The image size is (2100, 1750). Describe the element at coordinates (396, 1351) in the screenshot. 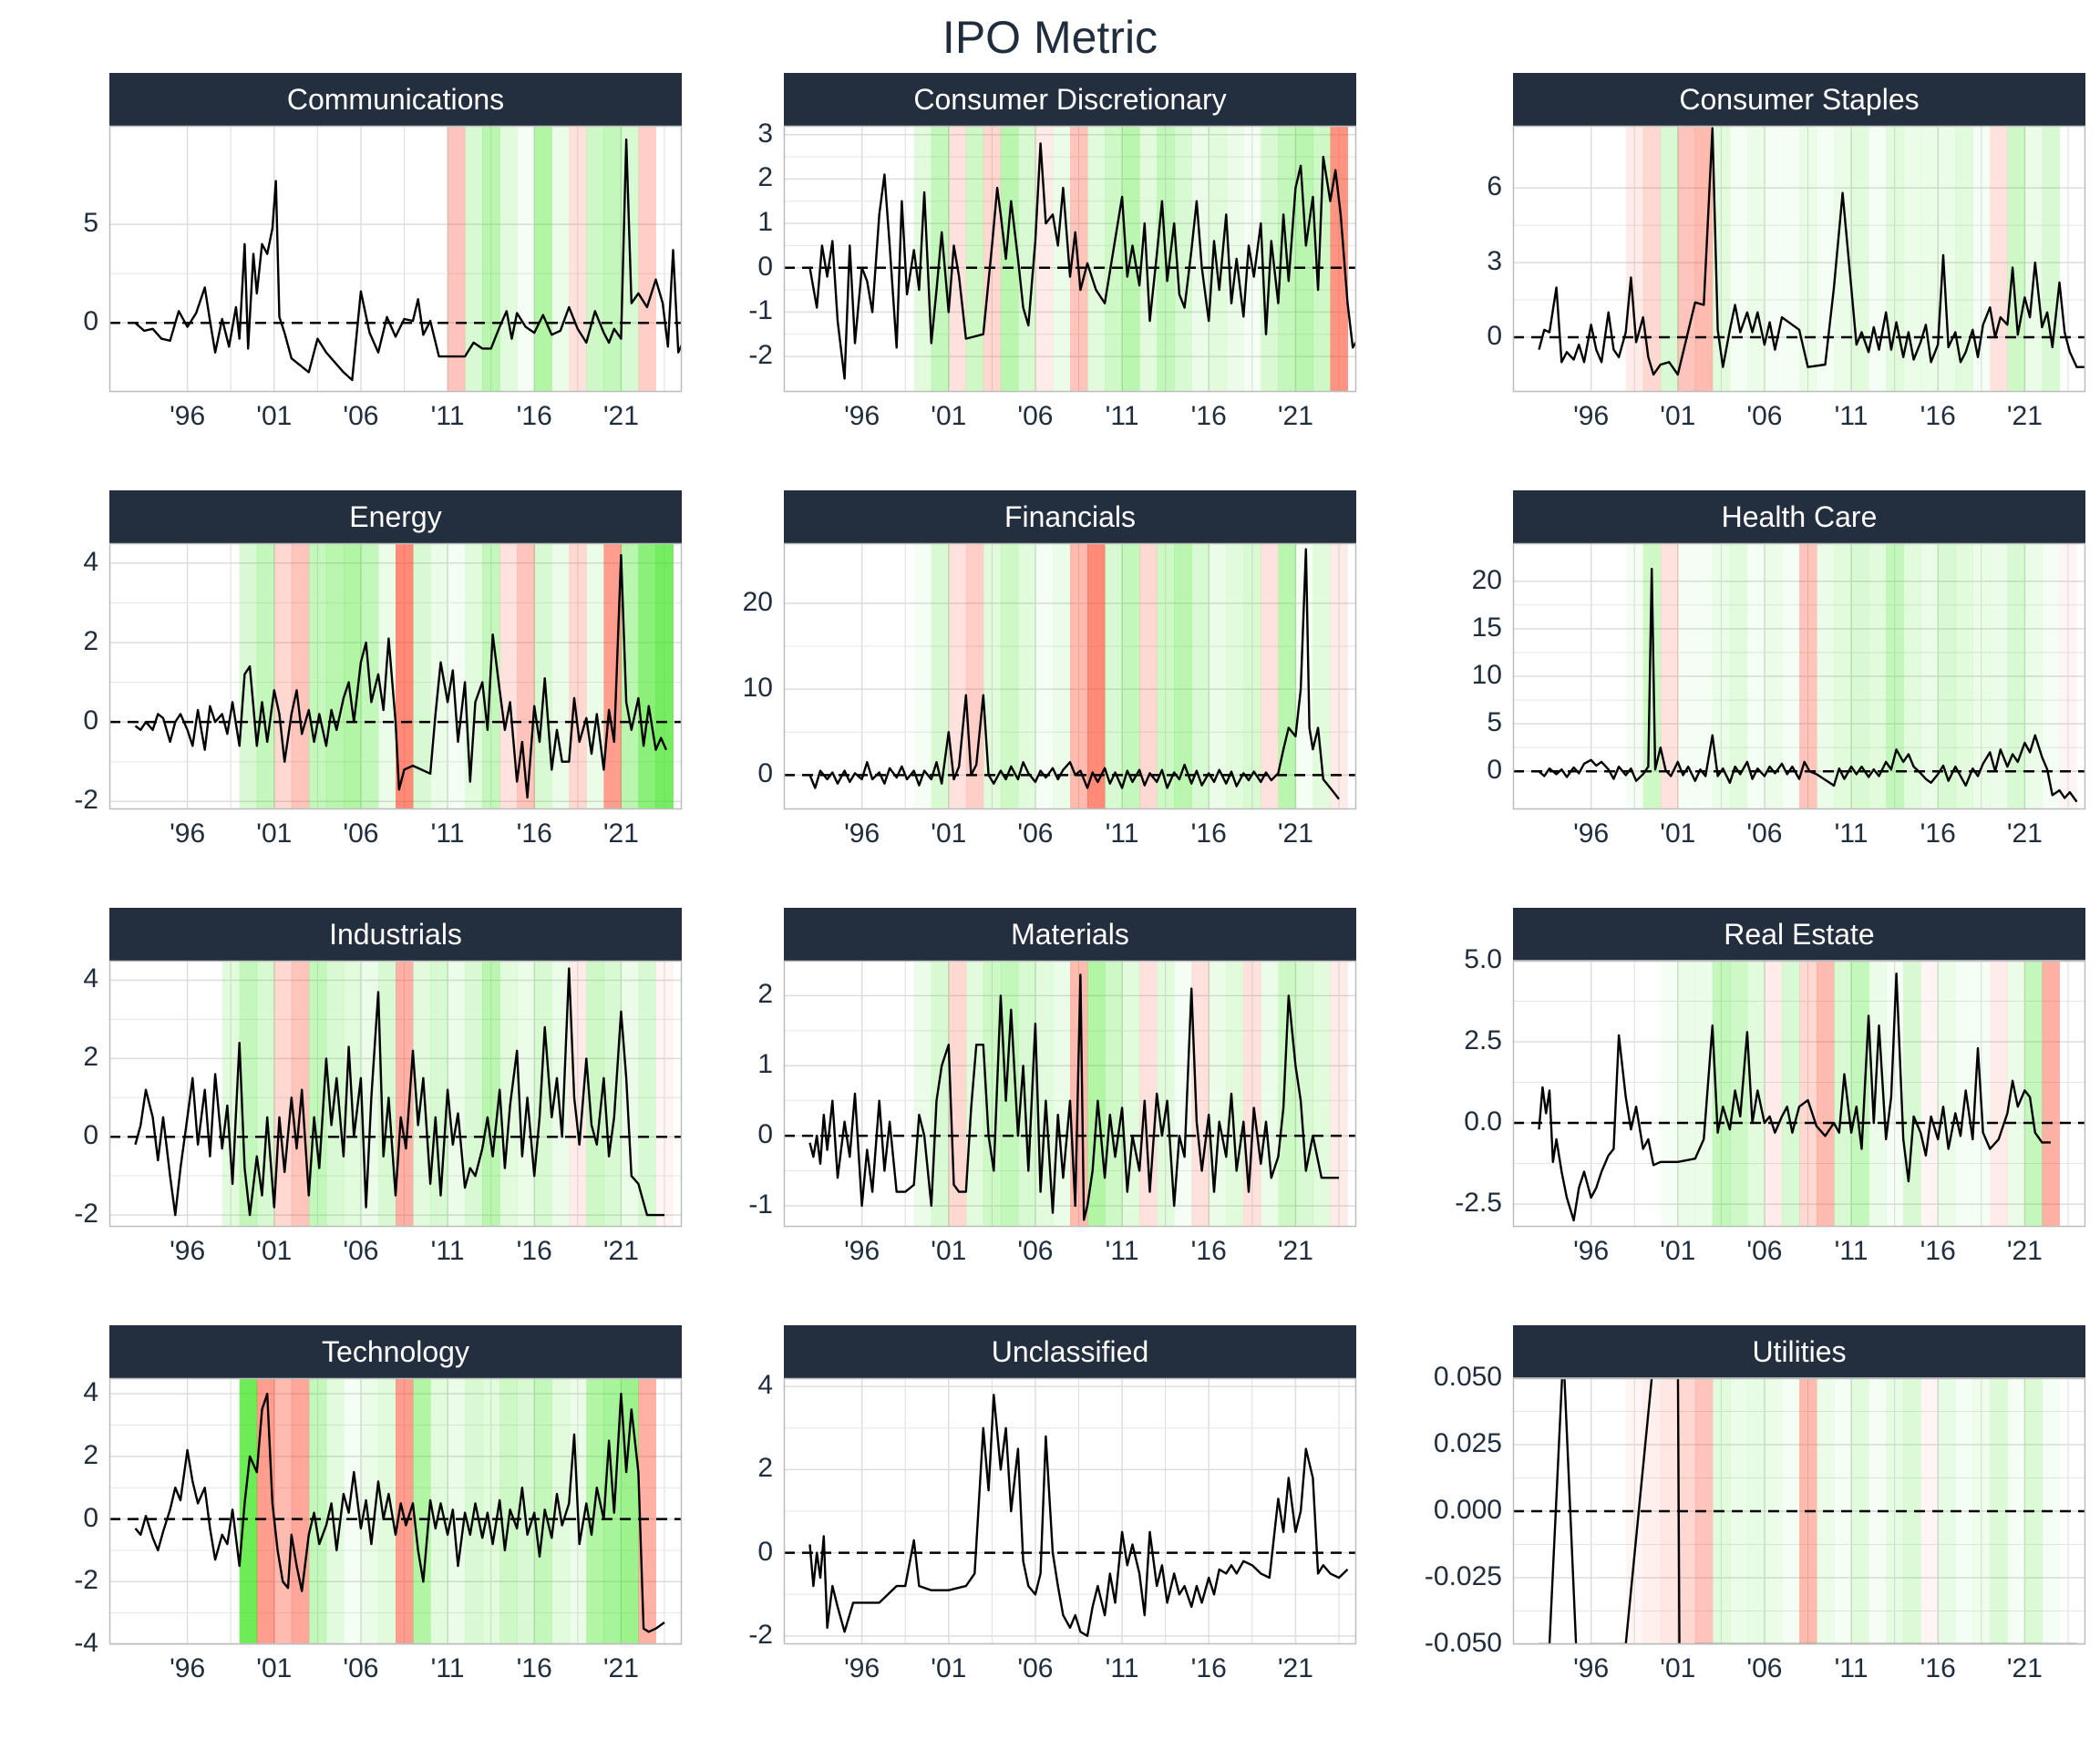

I see `panel-strip-title: Technology` at that location.